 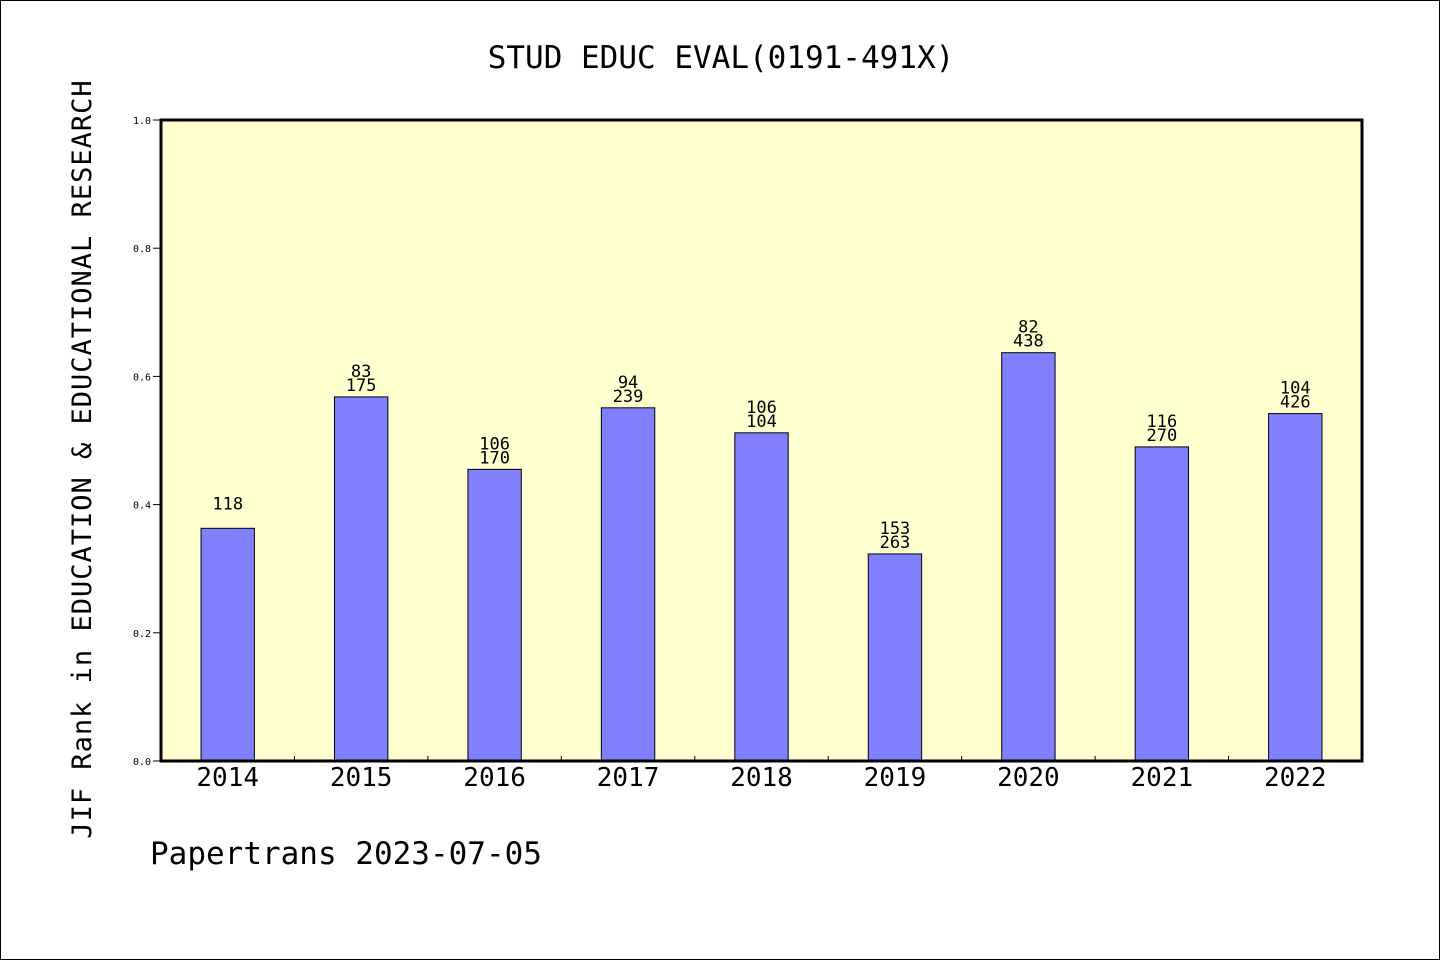 I want to click on y-tick-label-0.4: 0.4, so click(x=142, y=506).